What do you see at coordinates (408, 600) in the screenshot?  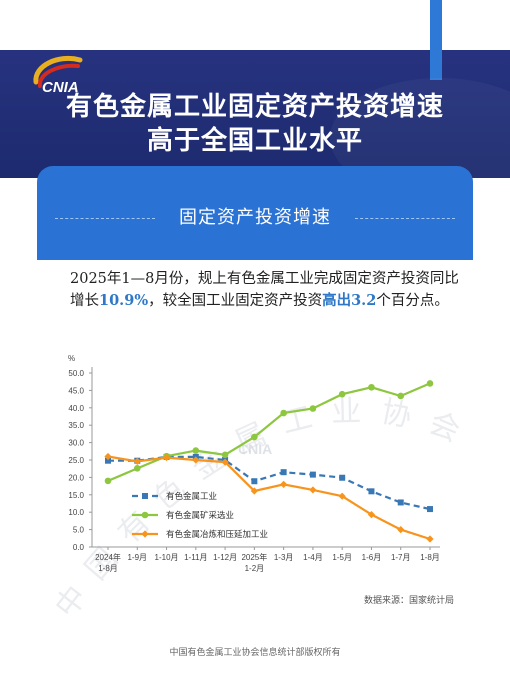 I see `data-source: 数据来源：国家统计局` at bounding box center [408, 600].